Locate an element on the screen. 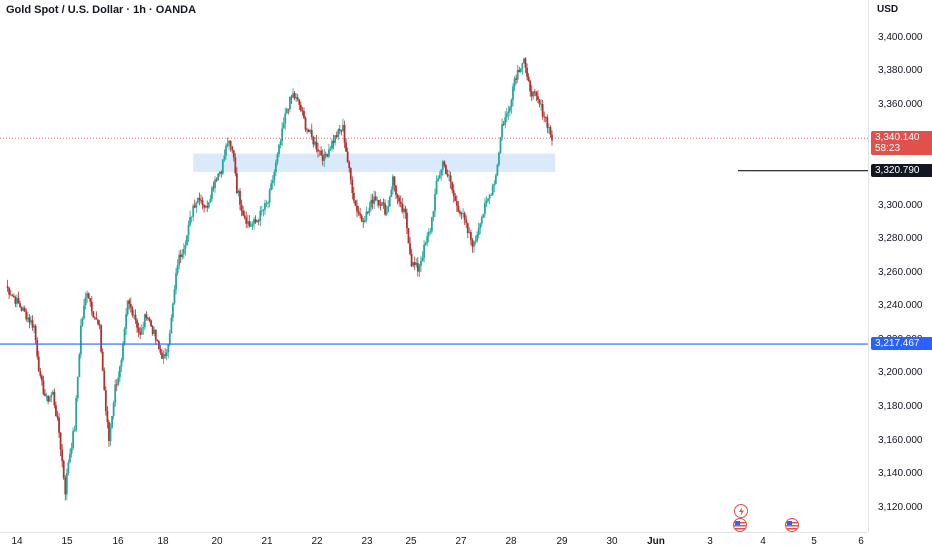 The image size is (932, 551). time-tick-label: 20 is located at coordinates (217, 541).